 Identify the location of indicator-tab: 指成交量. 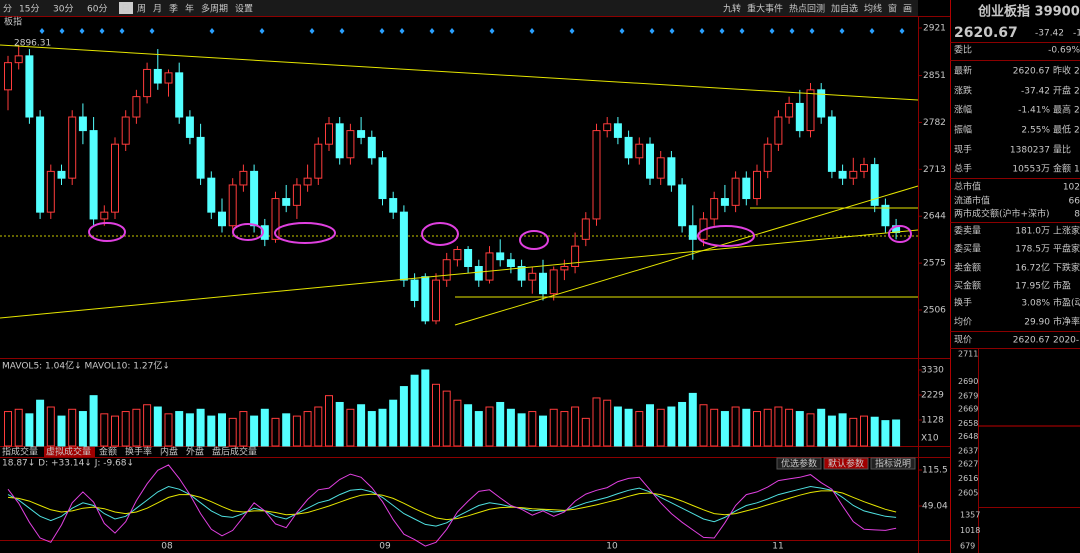
(20, 452).